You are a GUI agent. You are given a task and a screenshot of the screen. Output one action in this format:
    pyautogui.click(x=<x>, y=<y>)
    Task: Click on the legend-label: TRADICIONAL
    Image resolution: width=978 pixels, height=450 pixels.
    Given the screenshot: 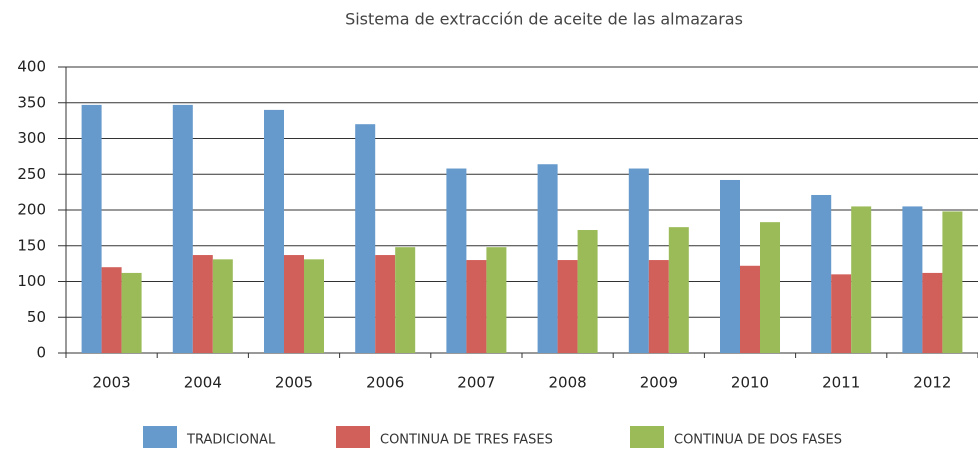 What is the action you would take?
    pyautogui.click(x=231, y=440)
    